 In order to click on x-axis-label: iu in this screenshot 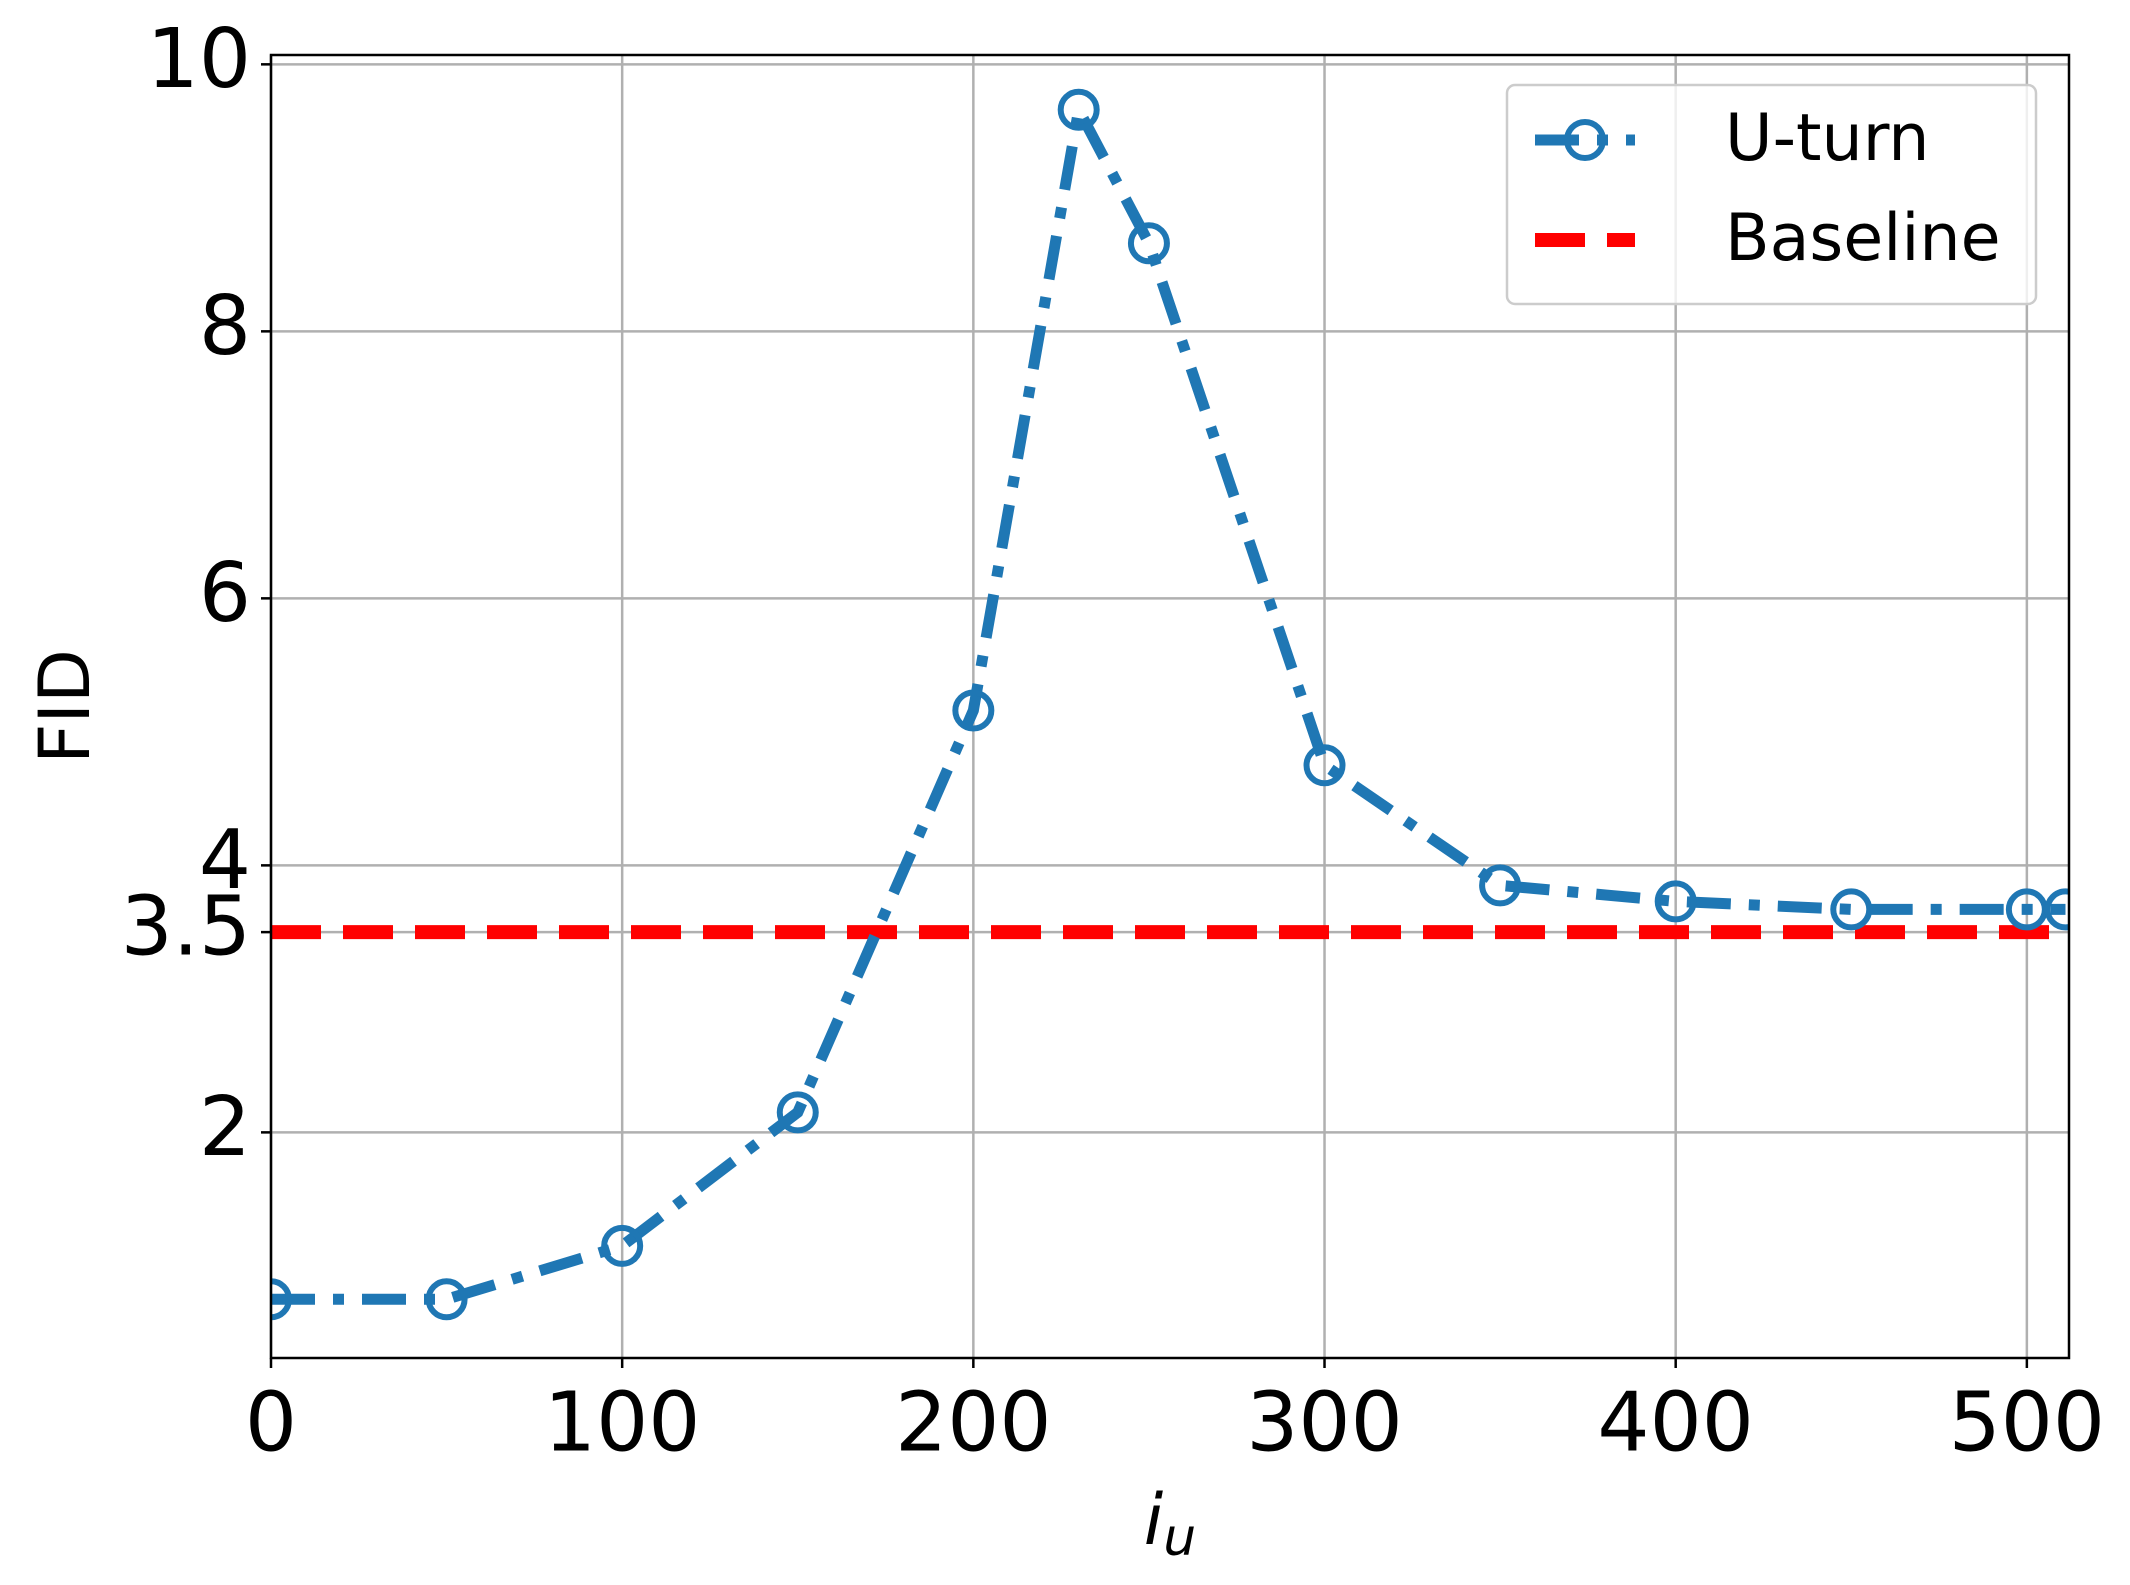, I will do `click(1170, 1523)`.